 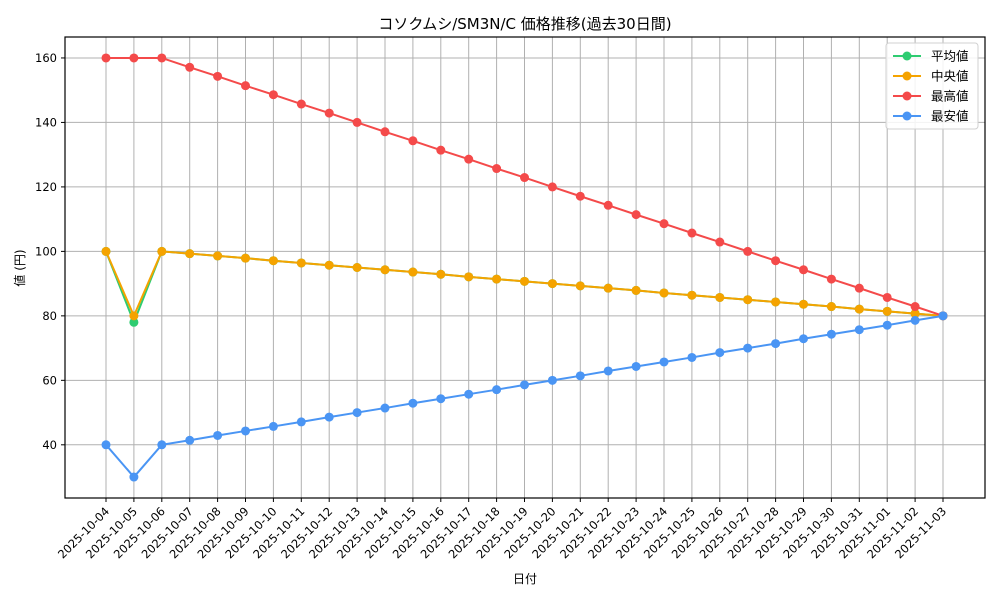 I want to click on y-tick-label: 60, so click(x=49, y=380).